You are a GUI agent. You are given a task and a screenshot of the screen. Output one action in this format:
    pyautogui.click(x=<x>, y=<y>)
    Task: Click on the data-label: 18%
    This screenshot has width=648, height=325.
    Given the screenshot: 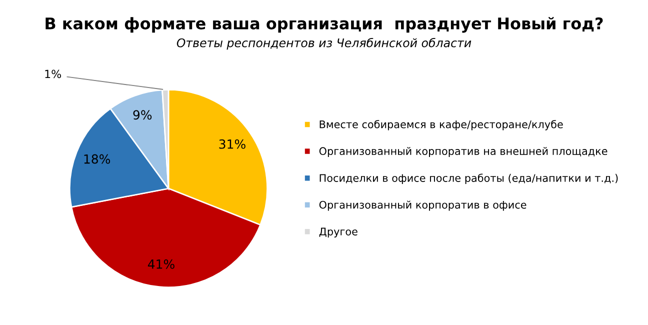 What is the action you would take?
    pyautogui.click(x=97, y=159)
    